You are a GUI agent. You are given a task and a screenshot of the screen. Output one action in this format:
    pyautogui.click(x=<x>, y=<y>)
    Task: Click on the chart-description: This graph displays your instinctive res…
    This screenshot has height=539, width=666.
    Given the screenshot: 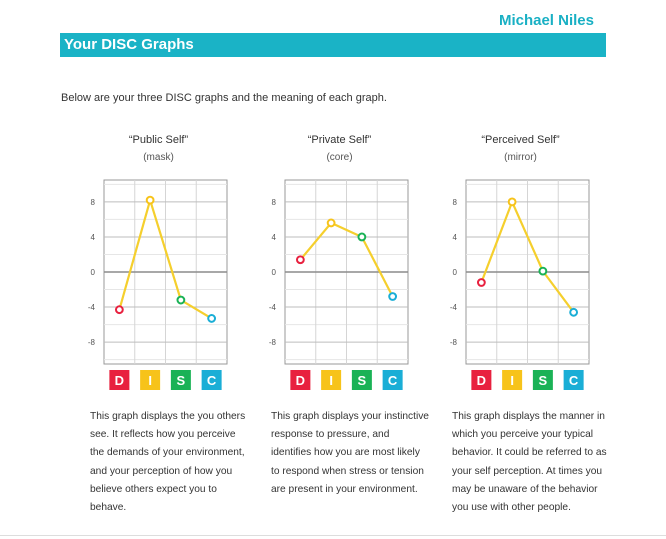 What is the action you would take?
    pyautogui.click(x=350, y=453)
    